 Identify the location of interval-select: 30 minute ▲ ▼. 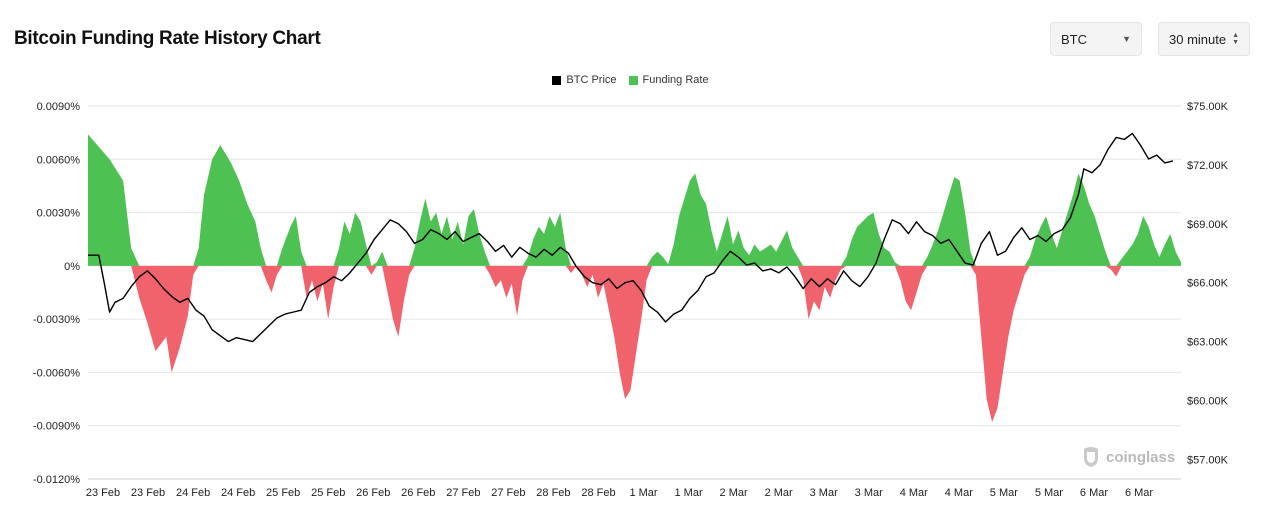
(1204, 39).